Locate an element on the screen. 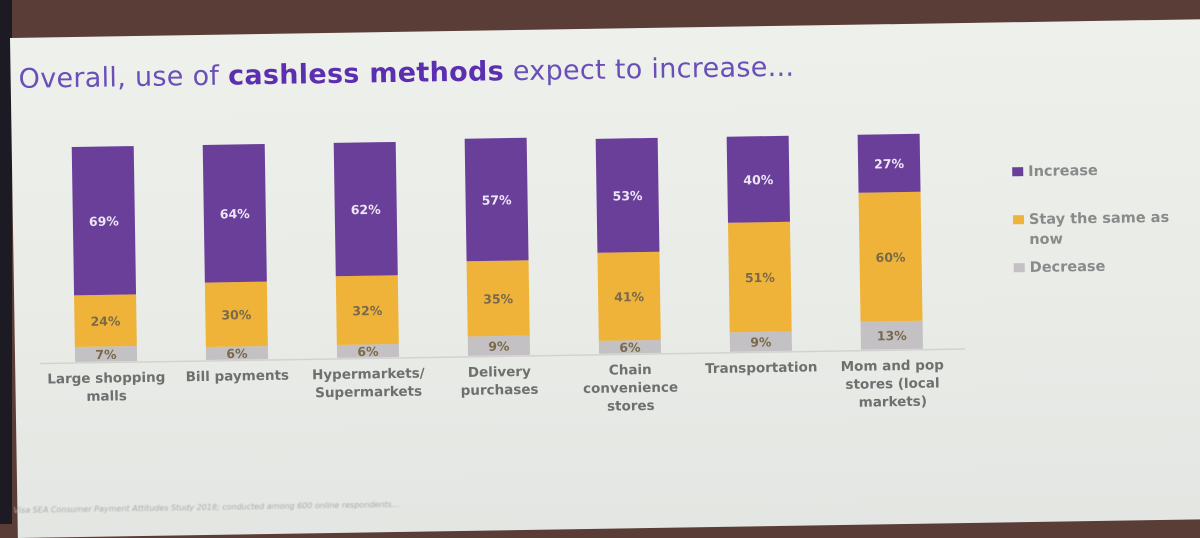 Image resolution: width=1200 pixels, height=538 pixels. data-label-increase: 53% is located at coordinates (627, 195).